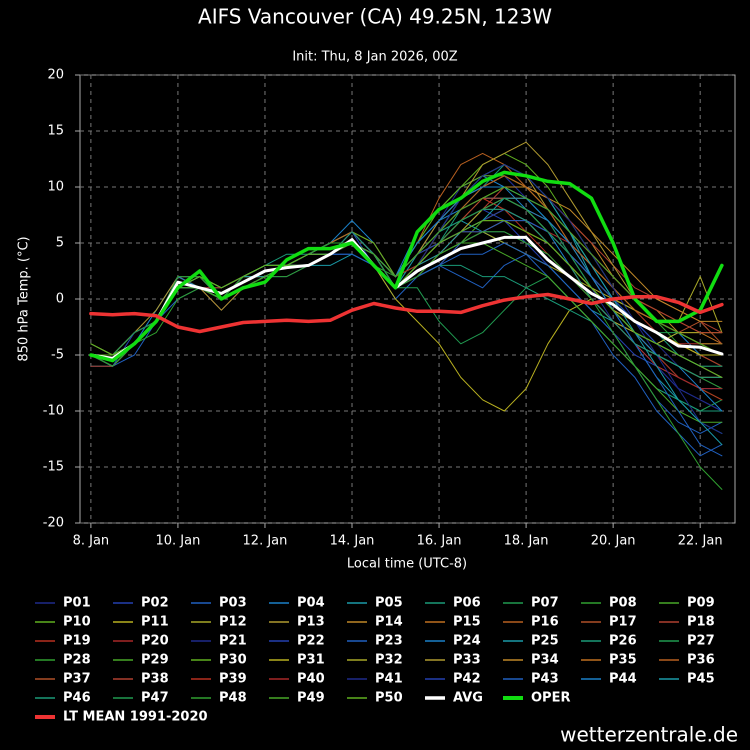 This screenshot has width=750, height=750. What do you see at coordinates (53, 411) in the screenshot?
I see `y-tick-label: -10` at bounding box center [53, 411].